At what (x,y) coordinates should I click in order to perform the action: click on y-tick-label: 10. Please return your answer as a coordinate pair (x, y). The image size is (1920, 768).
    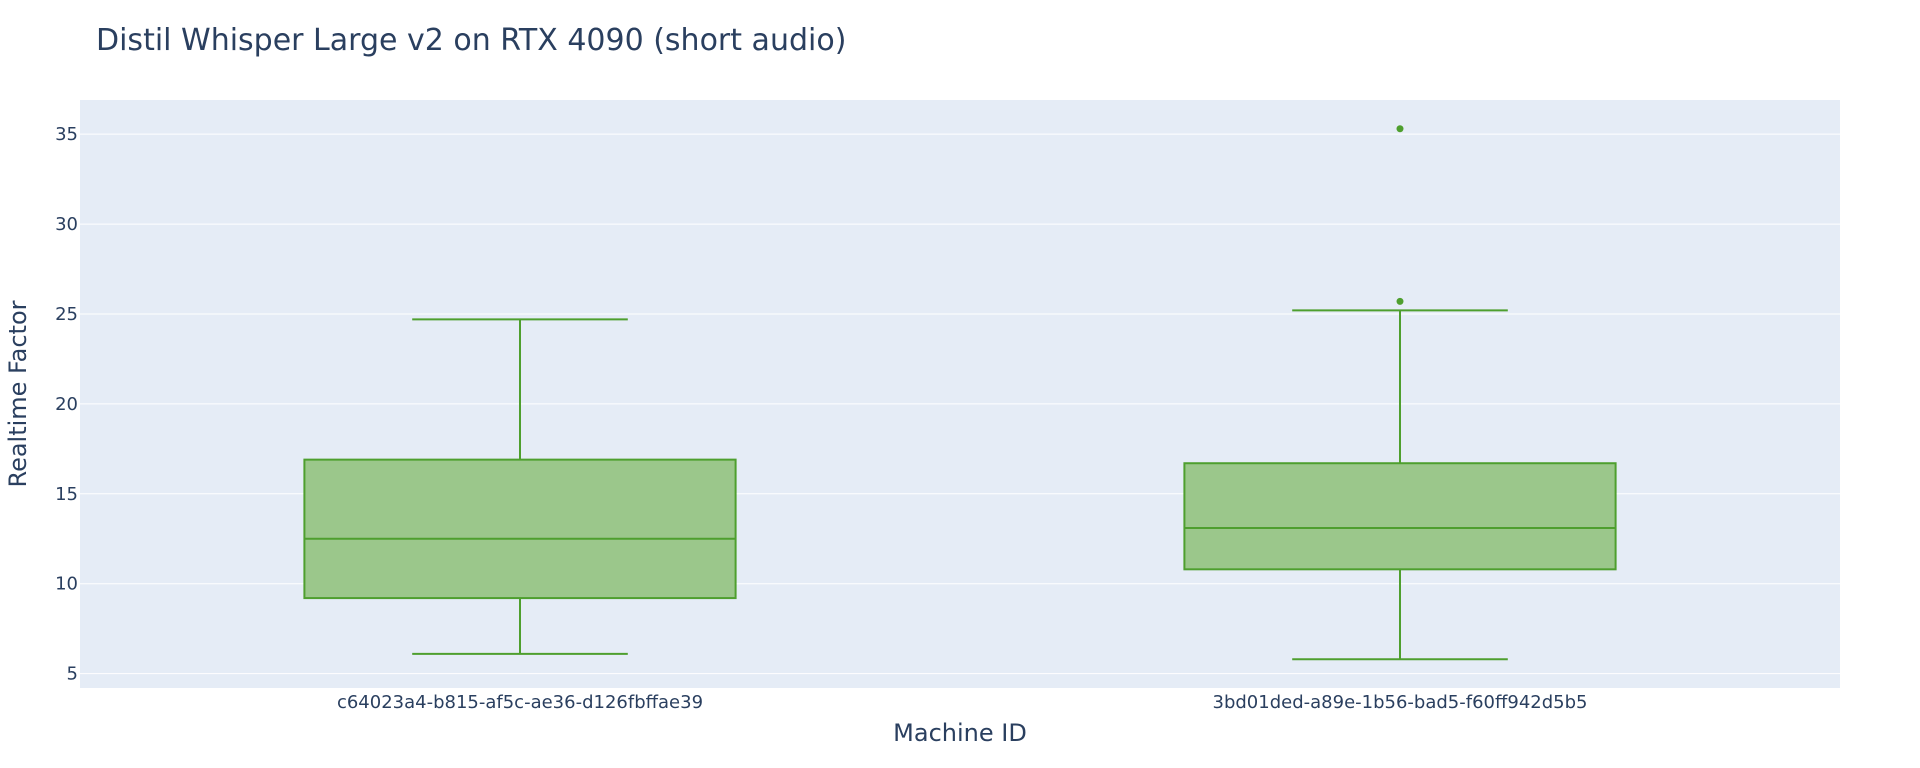
    Looking at the image, I should click on (66, 584).